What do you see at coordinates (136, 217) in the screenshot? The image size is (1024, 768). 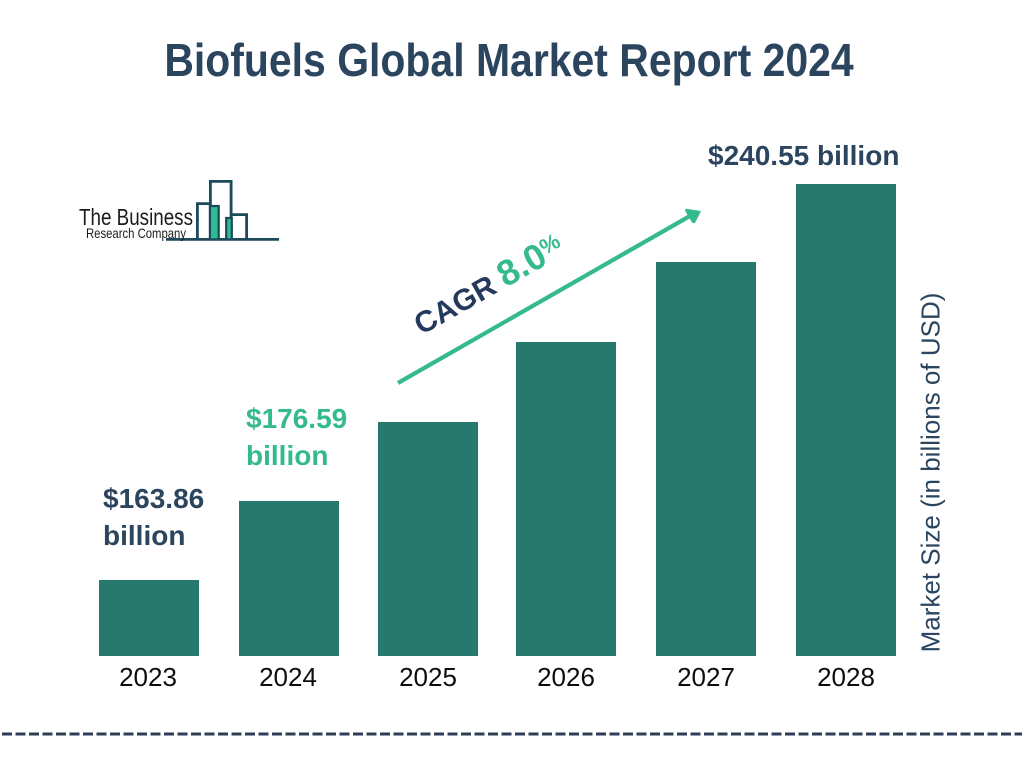 I see `svg-text: The Business` at bounding box center [136, 217].